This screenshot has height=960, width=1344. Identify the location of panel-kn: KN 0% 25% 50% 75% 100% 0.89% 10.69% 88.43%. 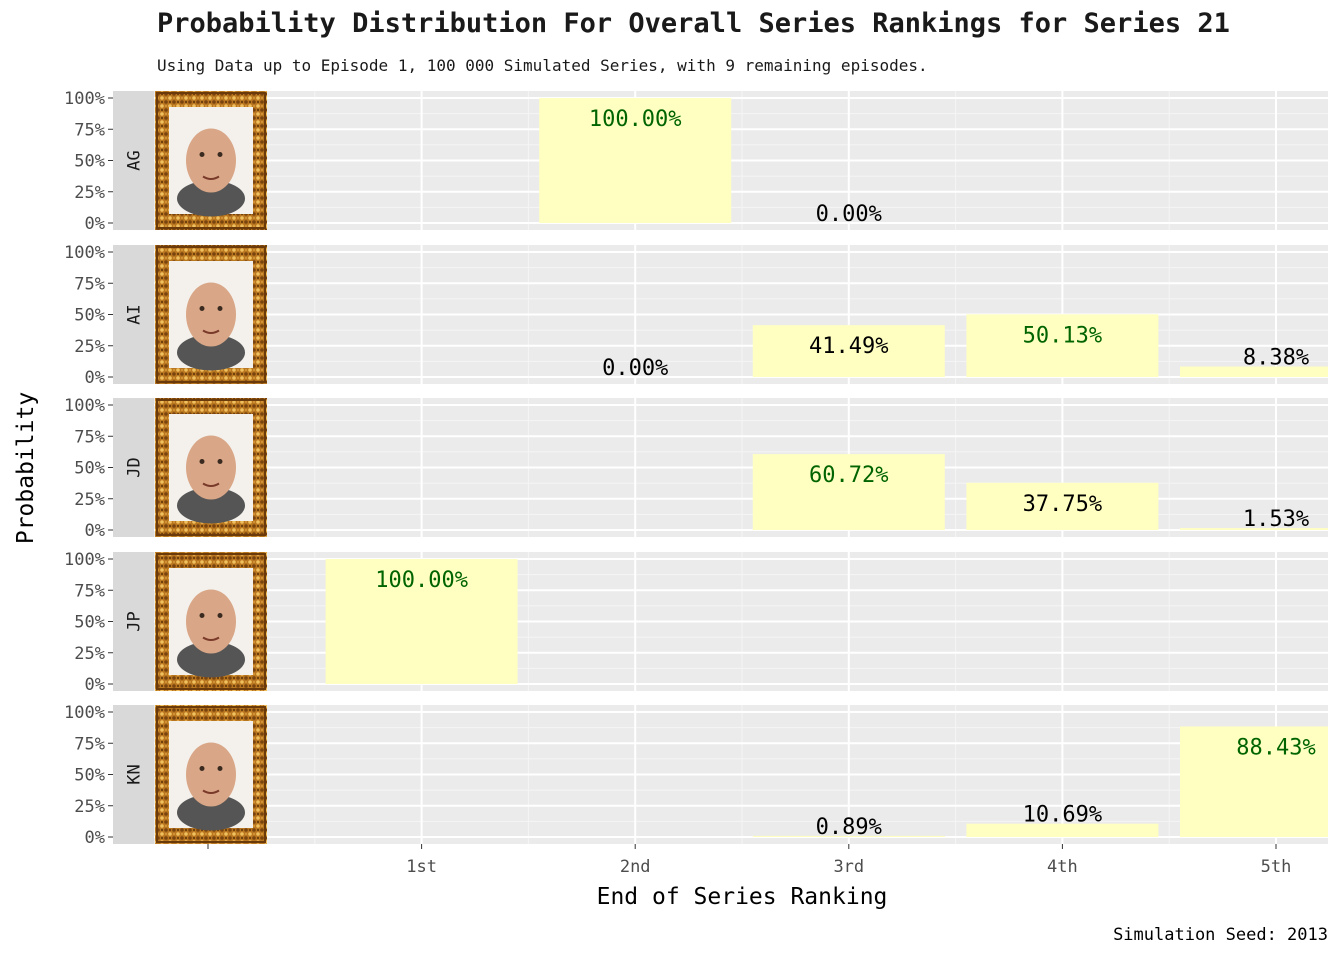
(696, 775).